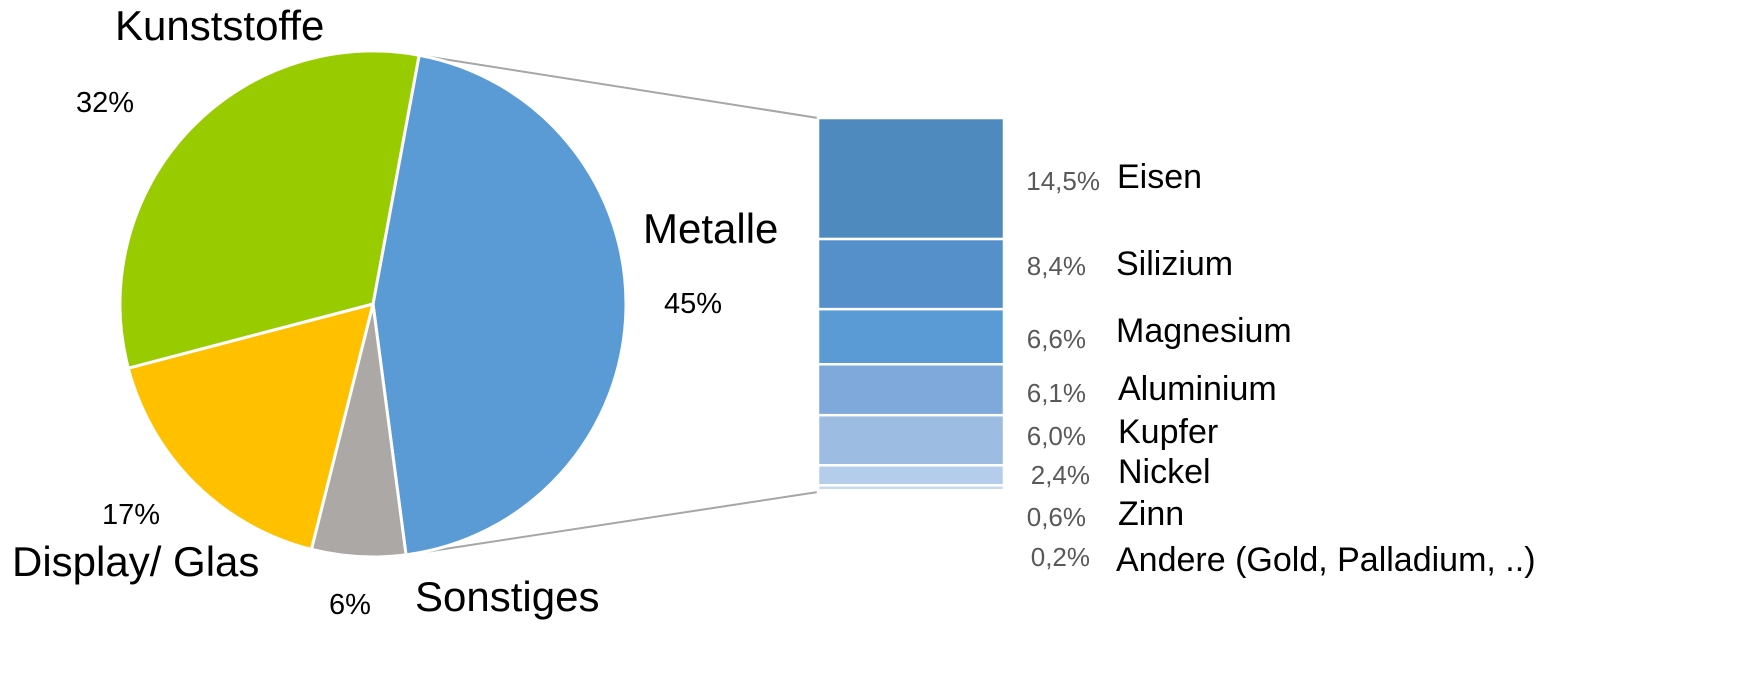 This screenshot has width=1757, height=696. I want to click on bar-value-nickel: 2,4%, so click(1060, 475).